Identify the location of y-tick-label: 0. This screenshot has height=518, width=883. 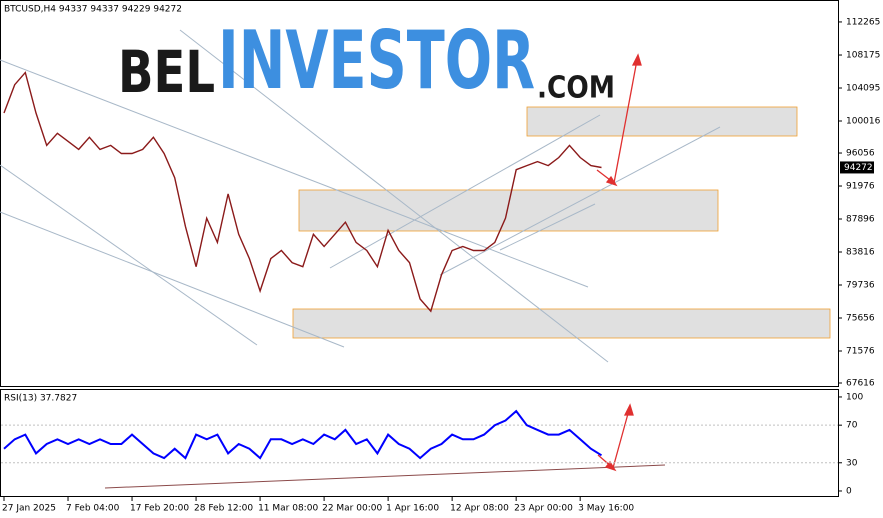
(849, 491).